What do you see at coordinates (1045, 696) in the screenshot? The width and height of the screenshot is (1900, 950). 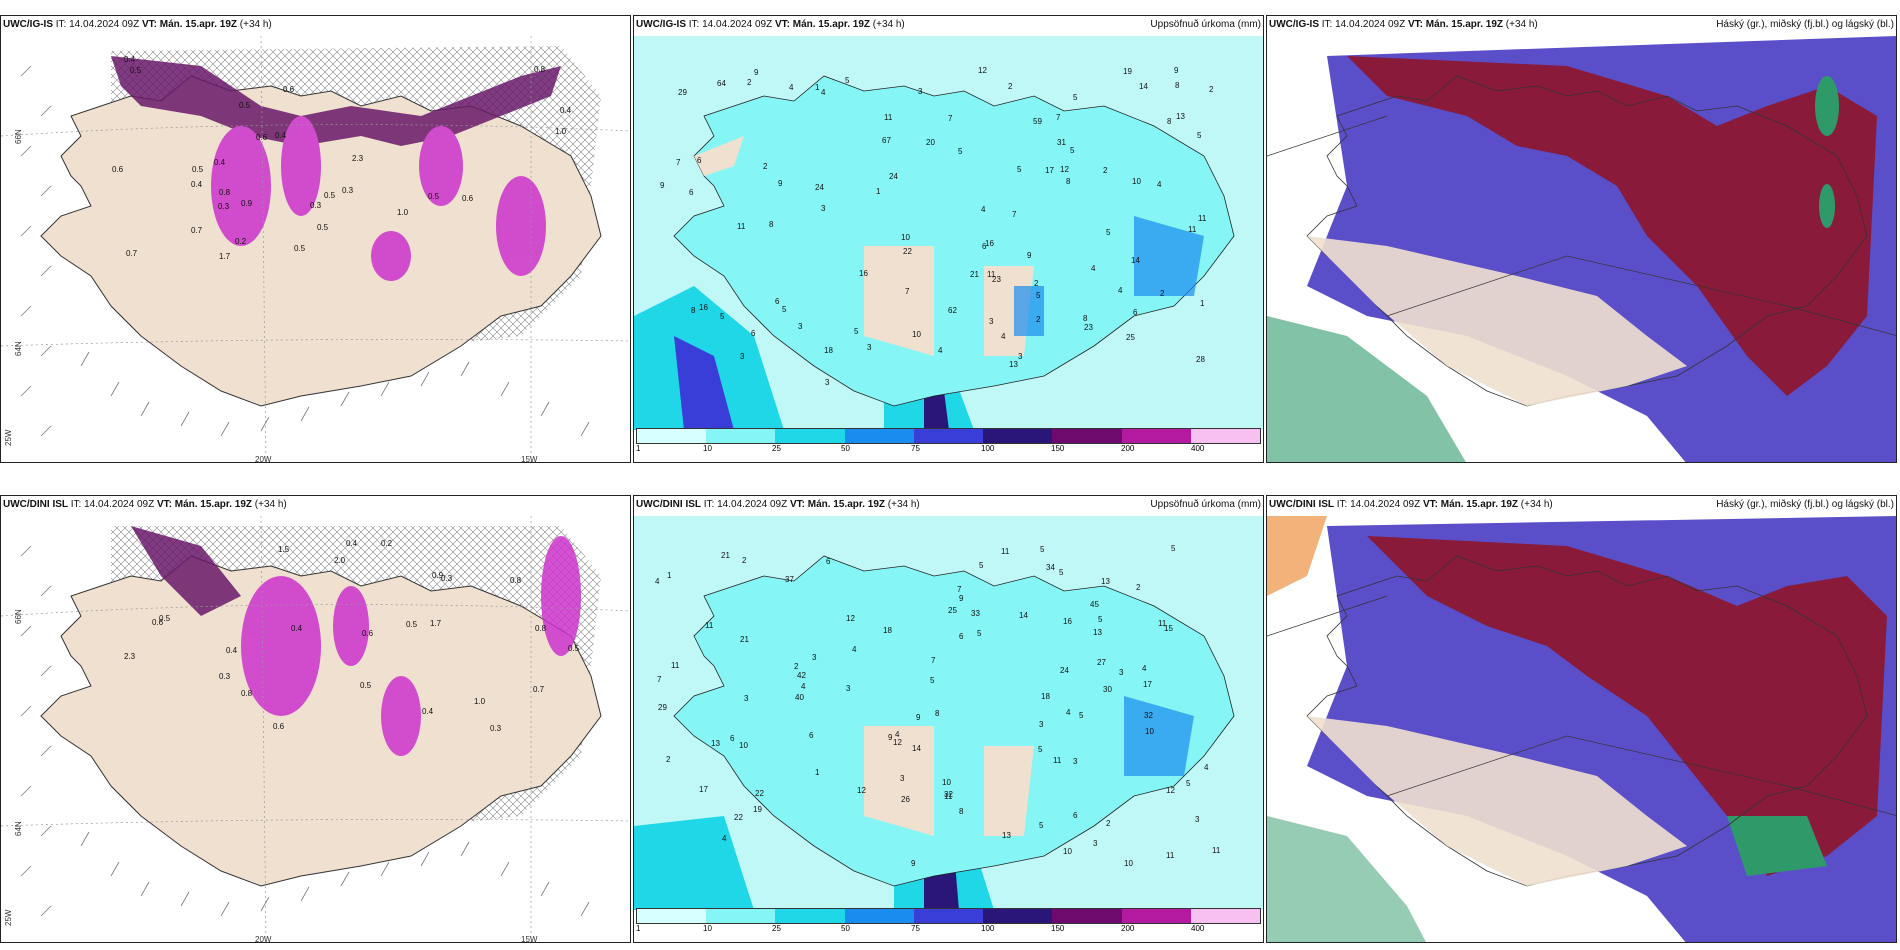 I see `value-label: 18` at bounding box center [1045, 696].